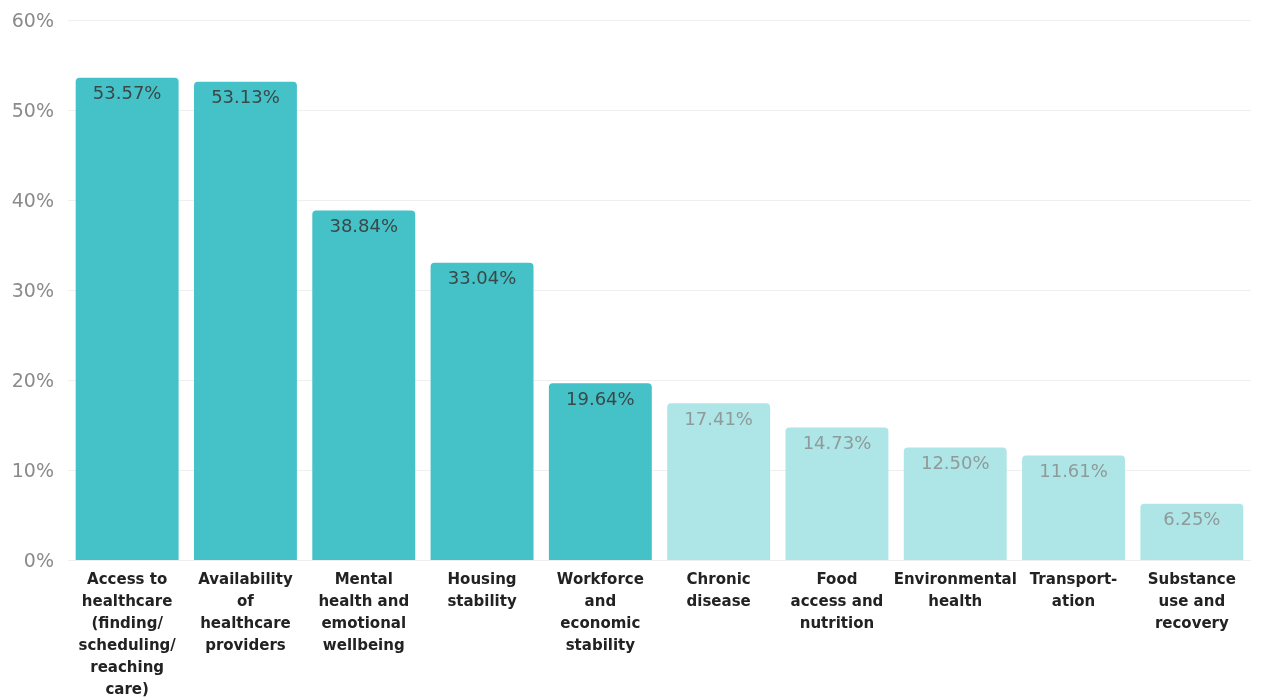 The image size is (1265, 700). I want to click on data-label: 12.50%, so click(955, 462).